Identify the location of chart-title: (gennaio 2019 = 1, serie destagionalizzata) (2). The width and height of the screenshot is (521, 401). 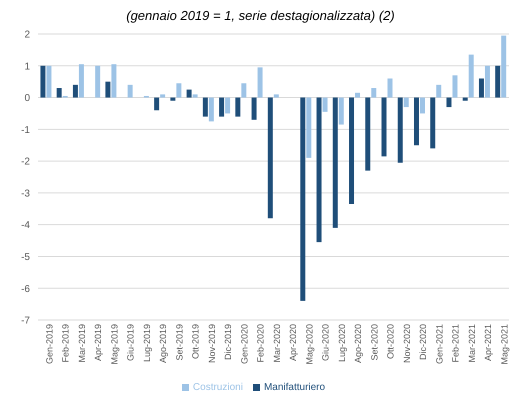
(260, 16).